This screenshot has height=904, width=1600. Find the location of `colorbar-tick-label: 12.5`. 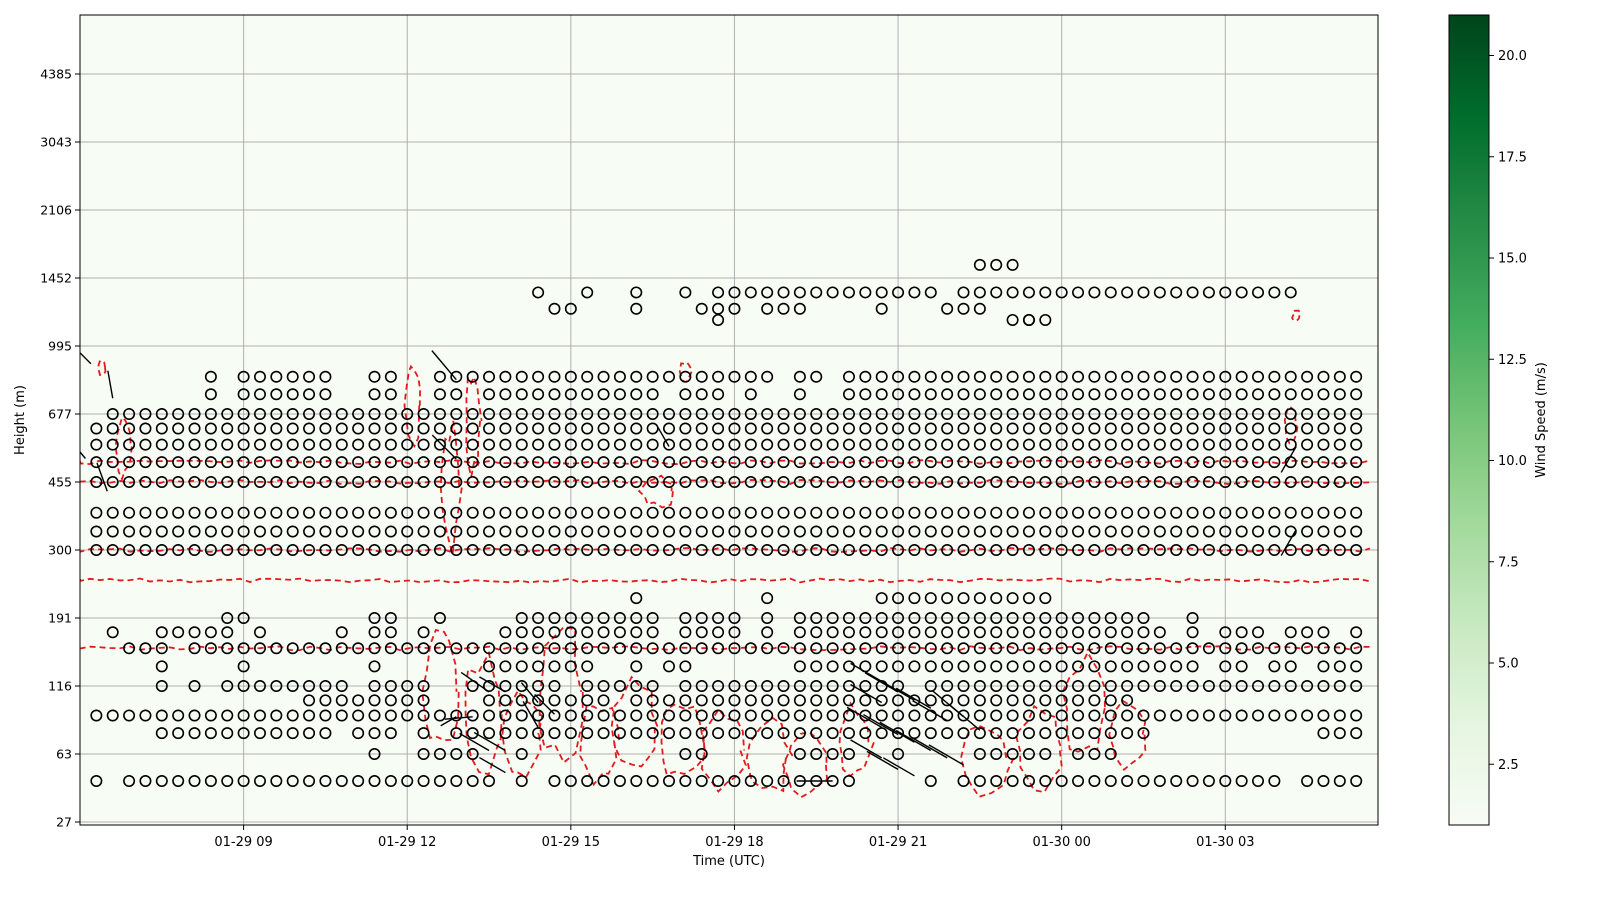

colorbar-tick-label: 12.5 is located at coordinates (1512, 360).